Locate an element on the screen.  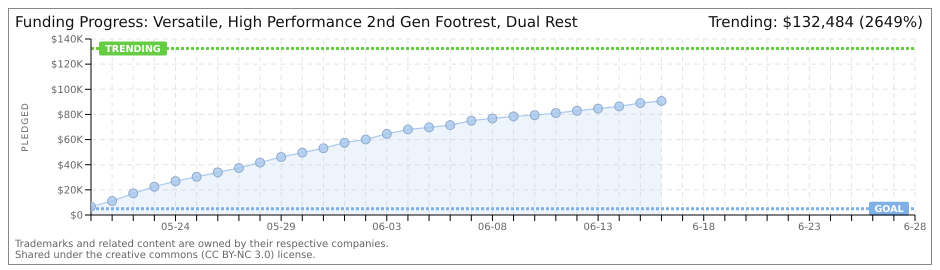
chart-subtitle: Trending: $132,484 (2649%) is located at coordinates (815, 22).